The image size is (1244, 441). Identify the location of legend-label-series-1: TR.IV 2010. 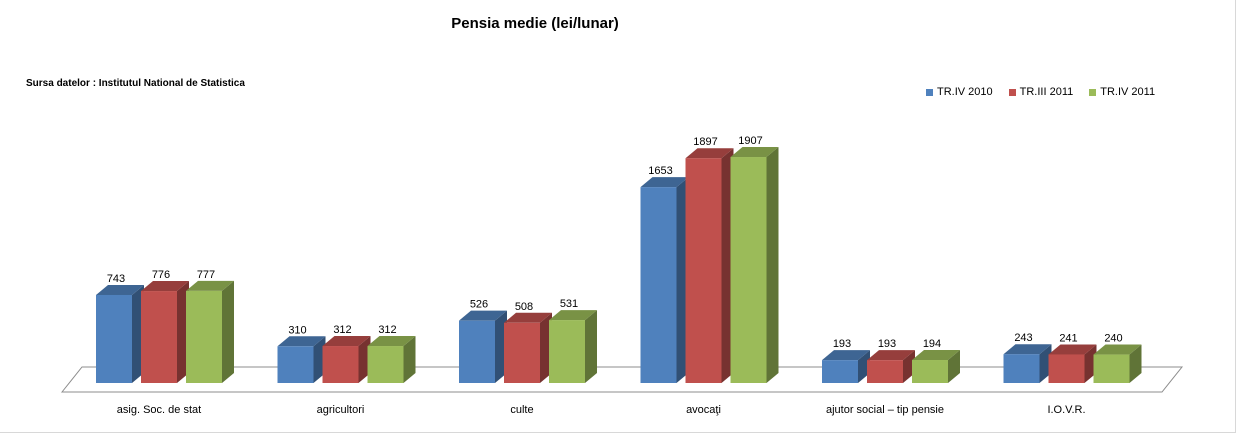
(965, 92).